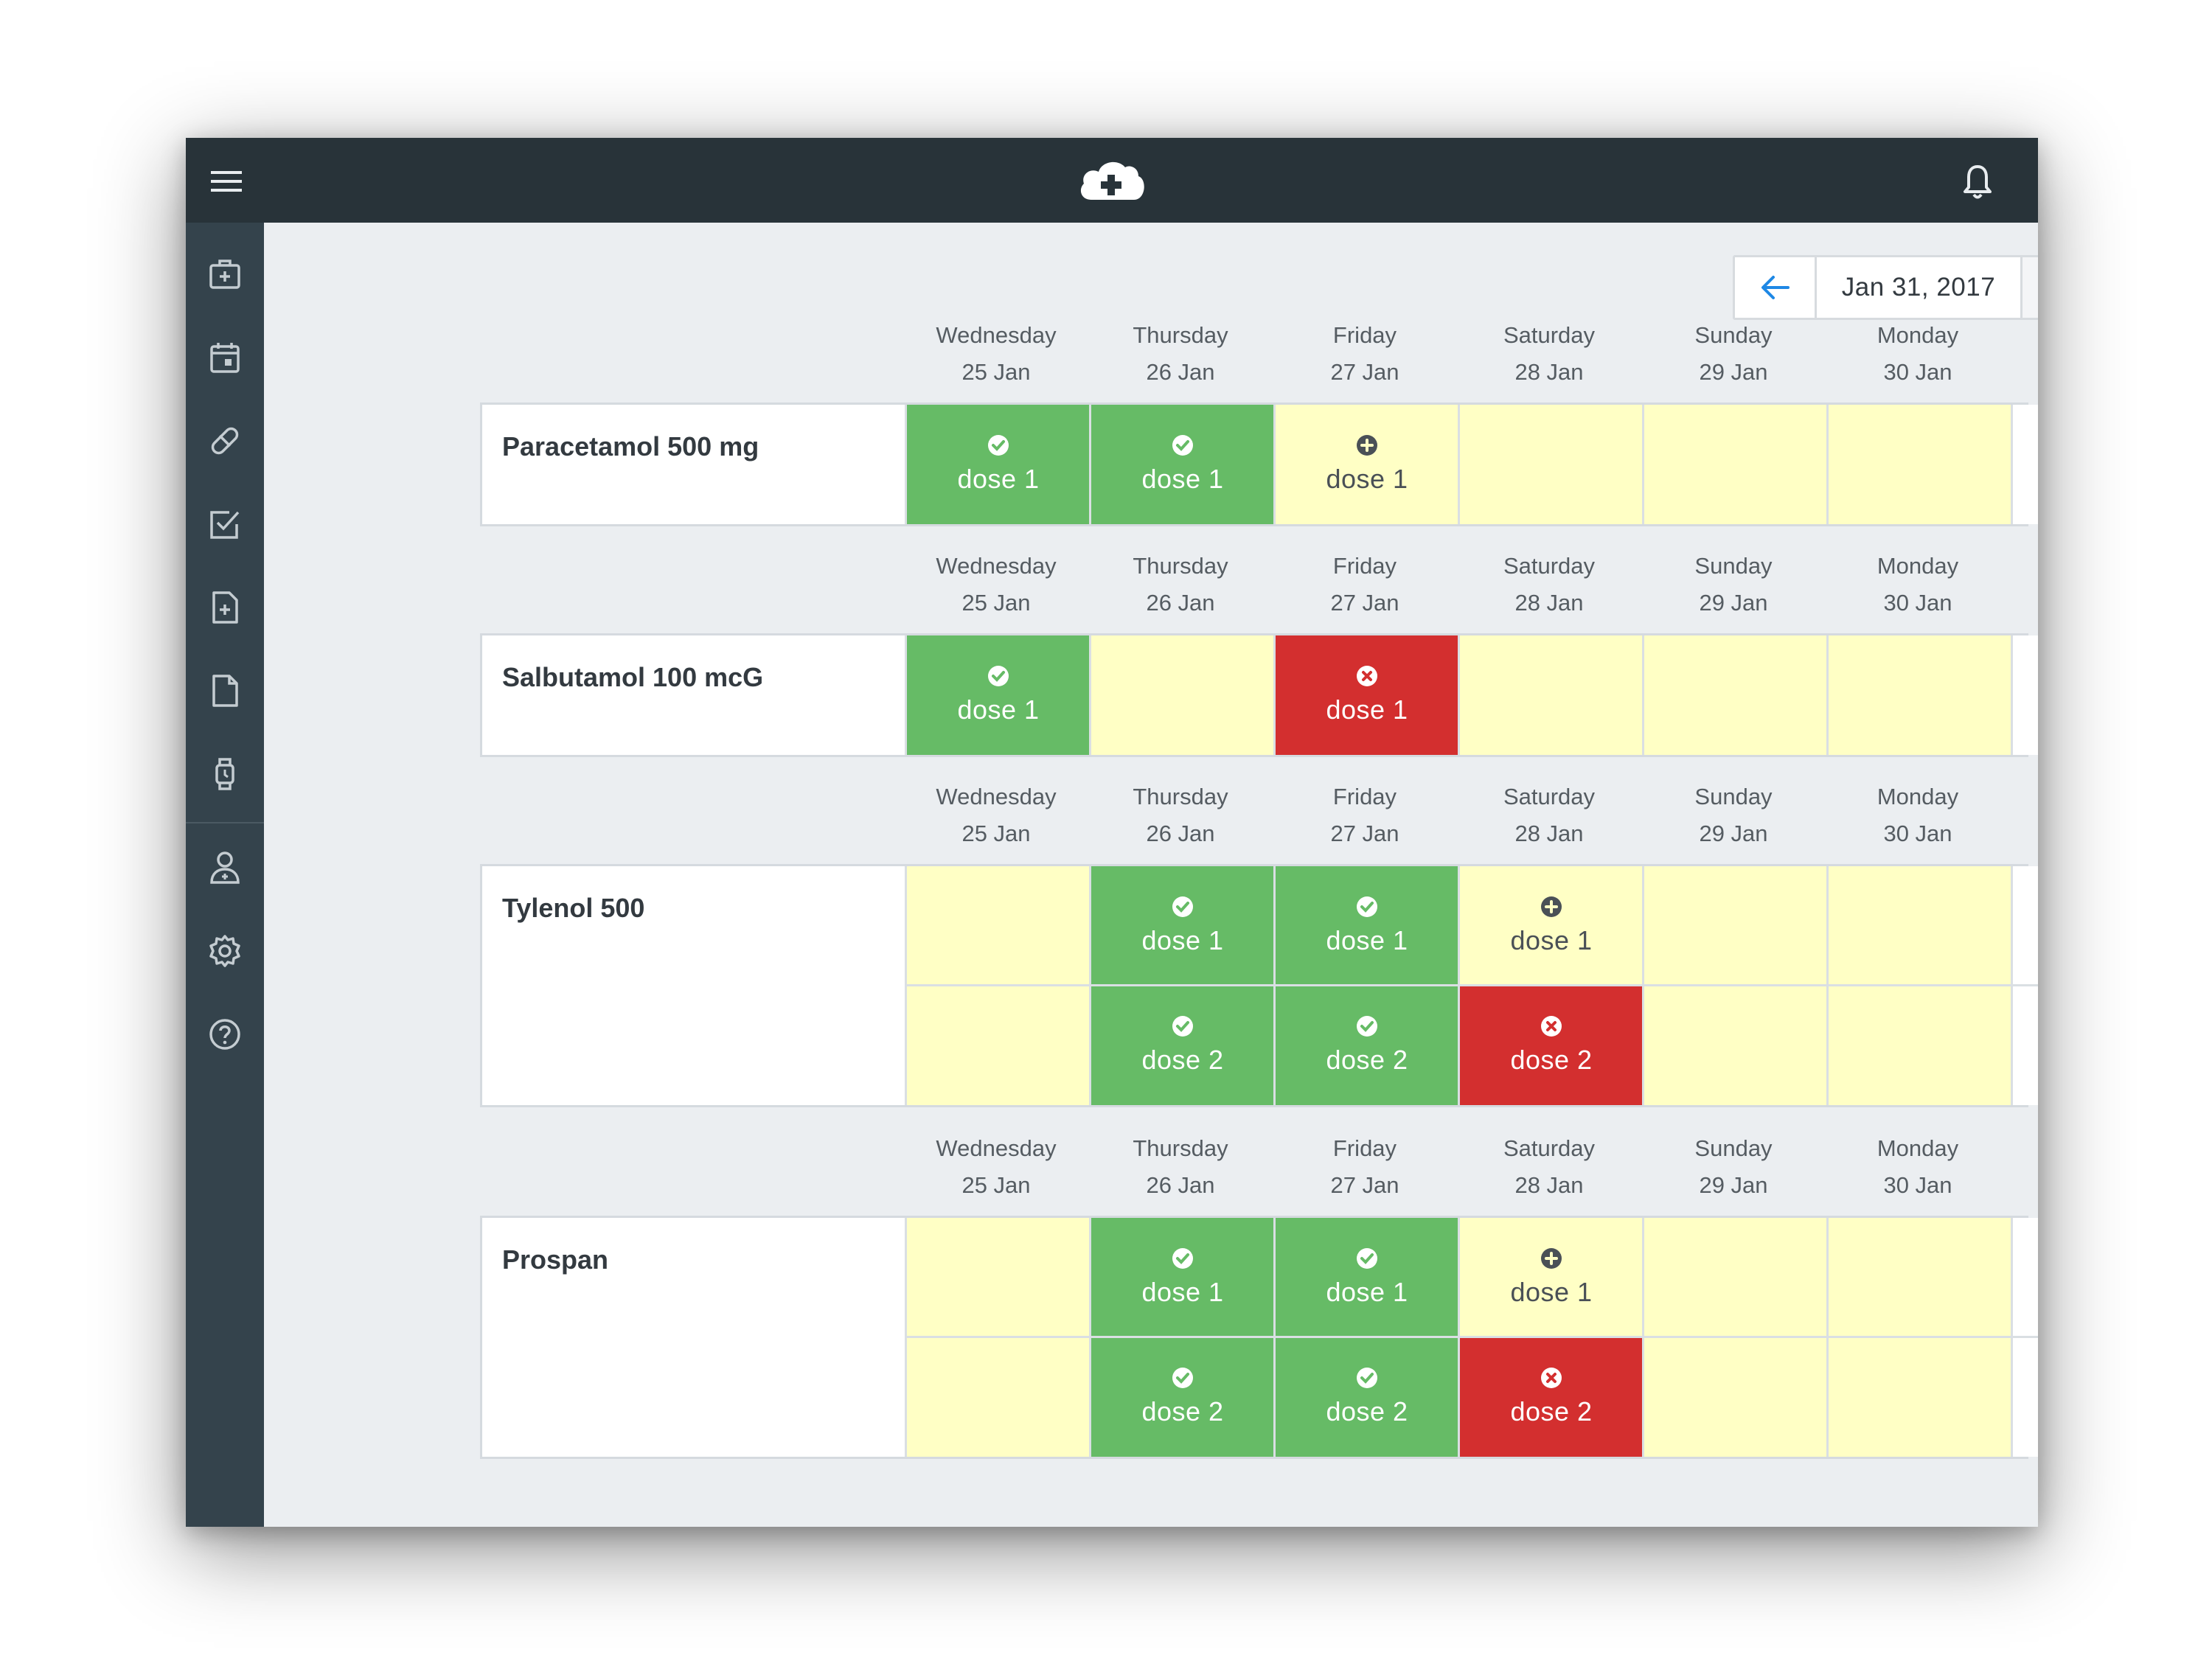 The height and width of the screenshot is (1658, 2212). I want to click on x-circle-icon, so click(1367, 676).